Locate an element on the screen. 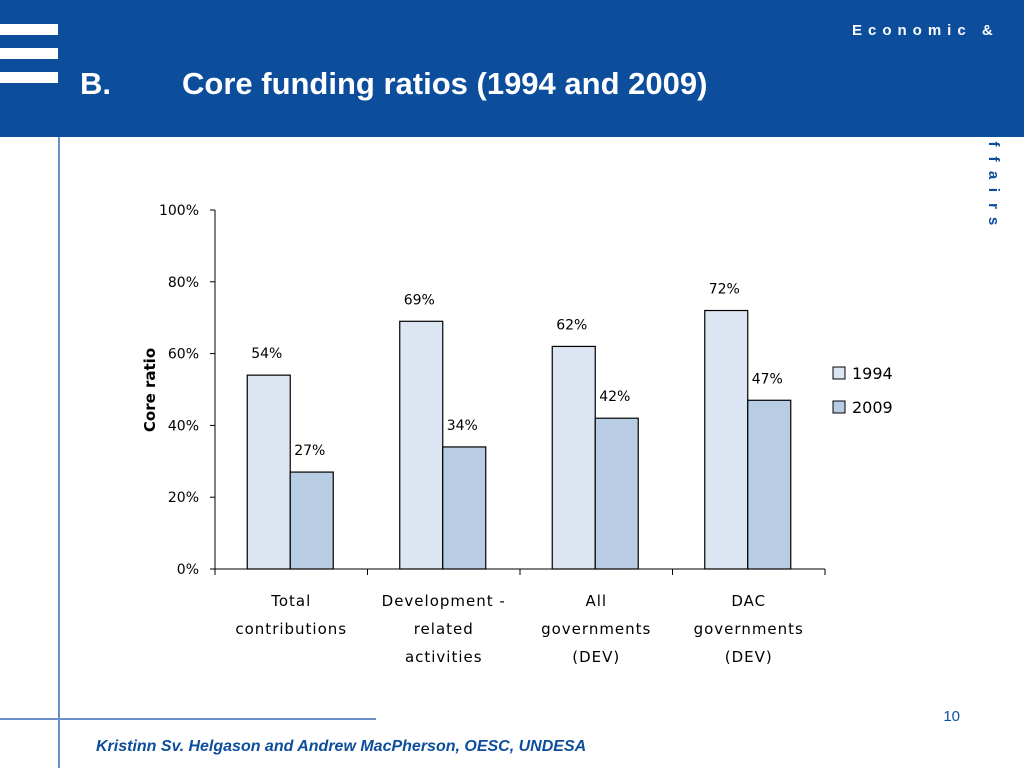 This screenshot has height=768, width=1024. y-tick-label: 20% is located at coordinates (183, 498).